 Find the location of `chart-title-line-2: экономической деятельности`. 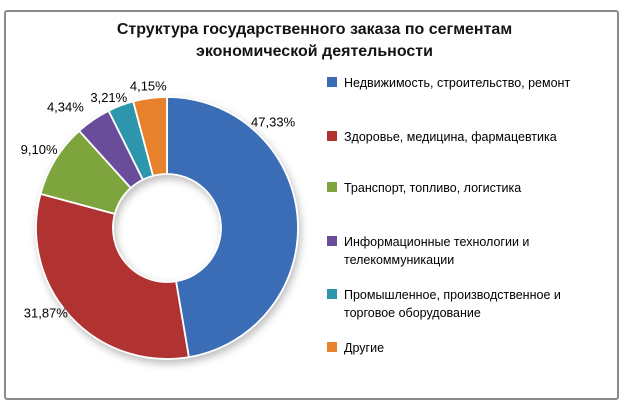

chart-title-line-2: экономической деятельности is located at coordinates (314, 51).